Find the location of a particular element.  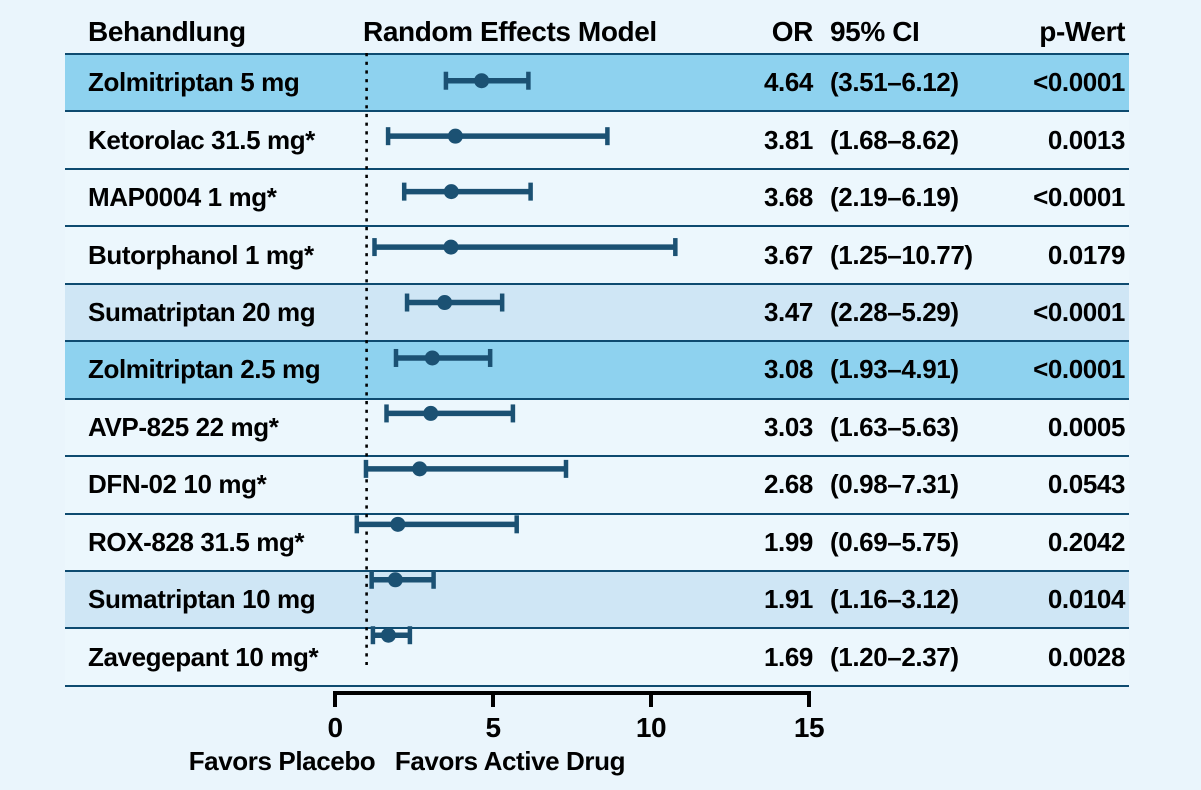

treatment-label: Zolmitriptan 5 mg is located at coordinates (194, 82).